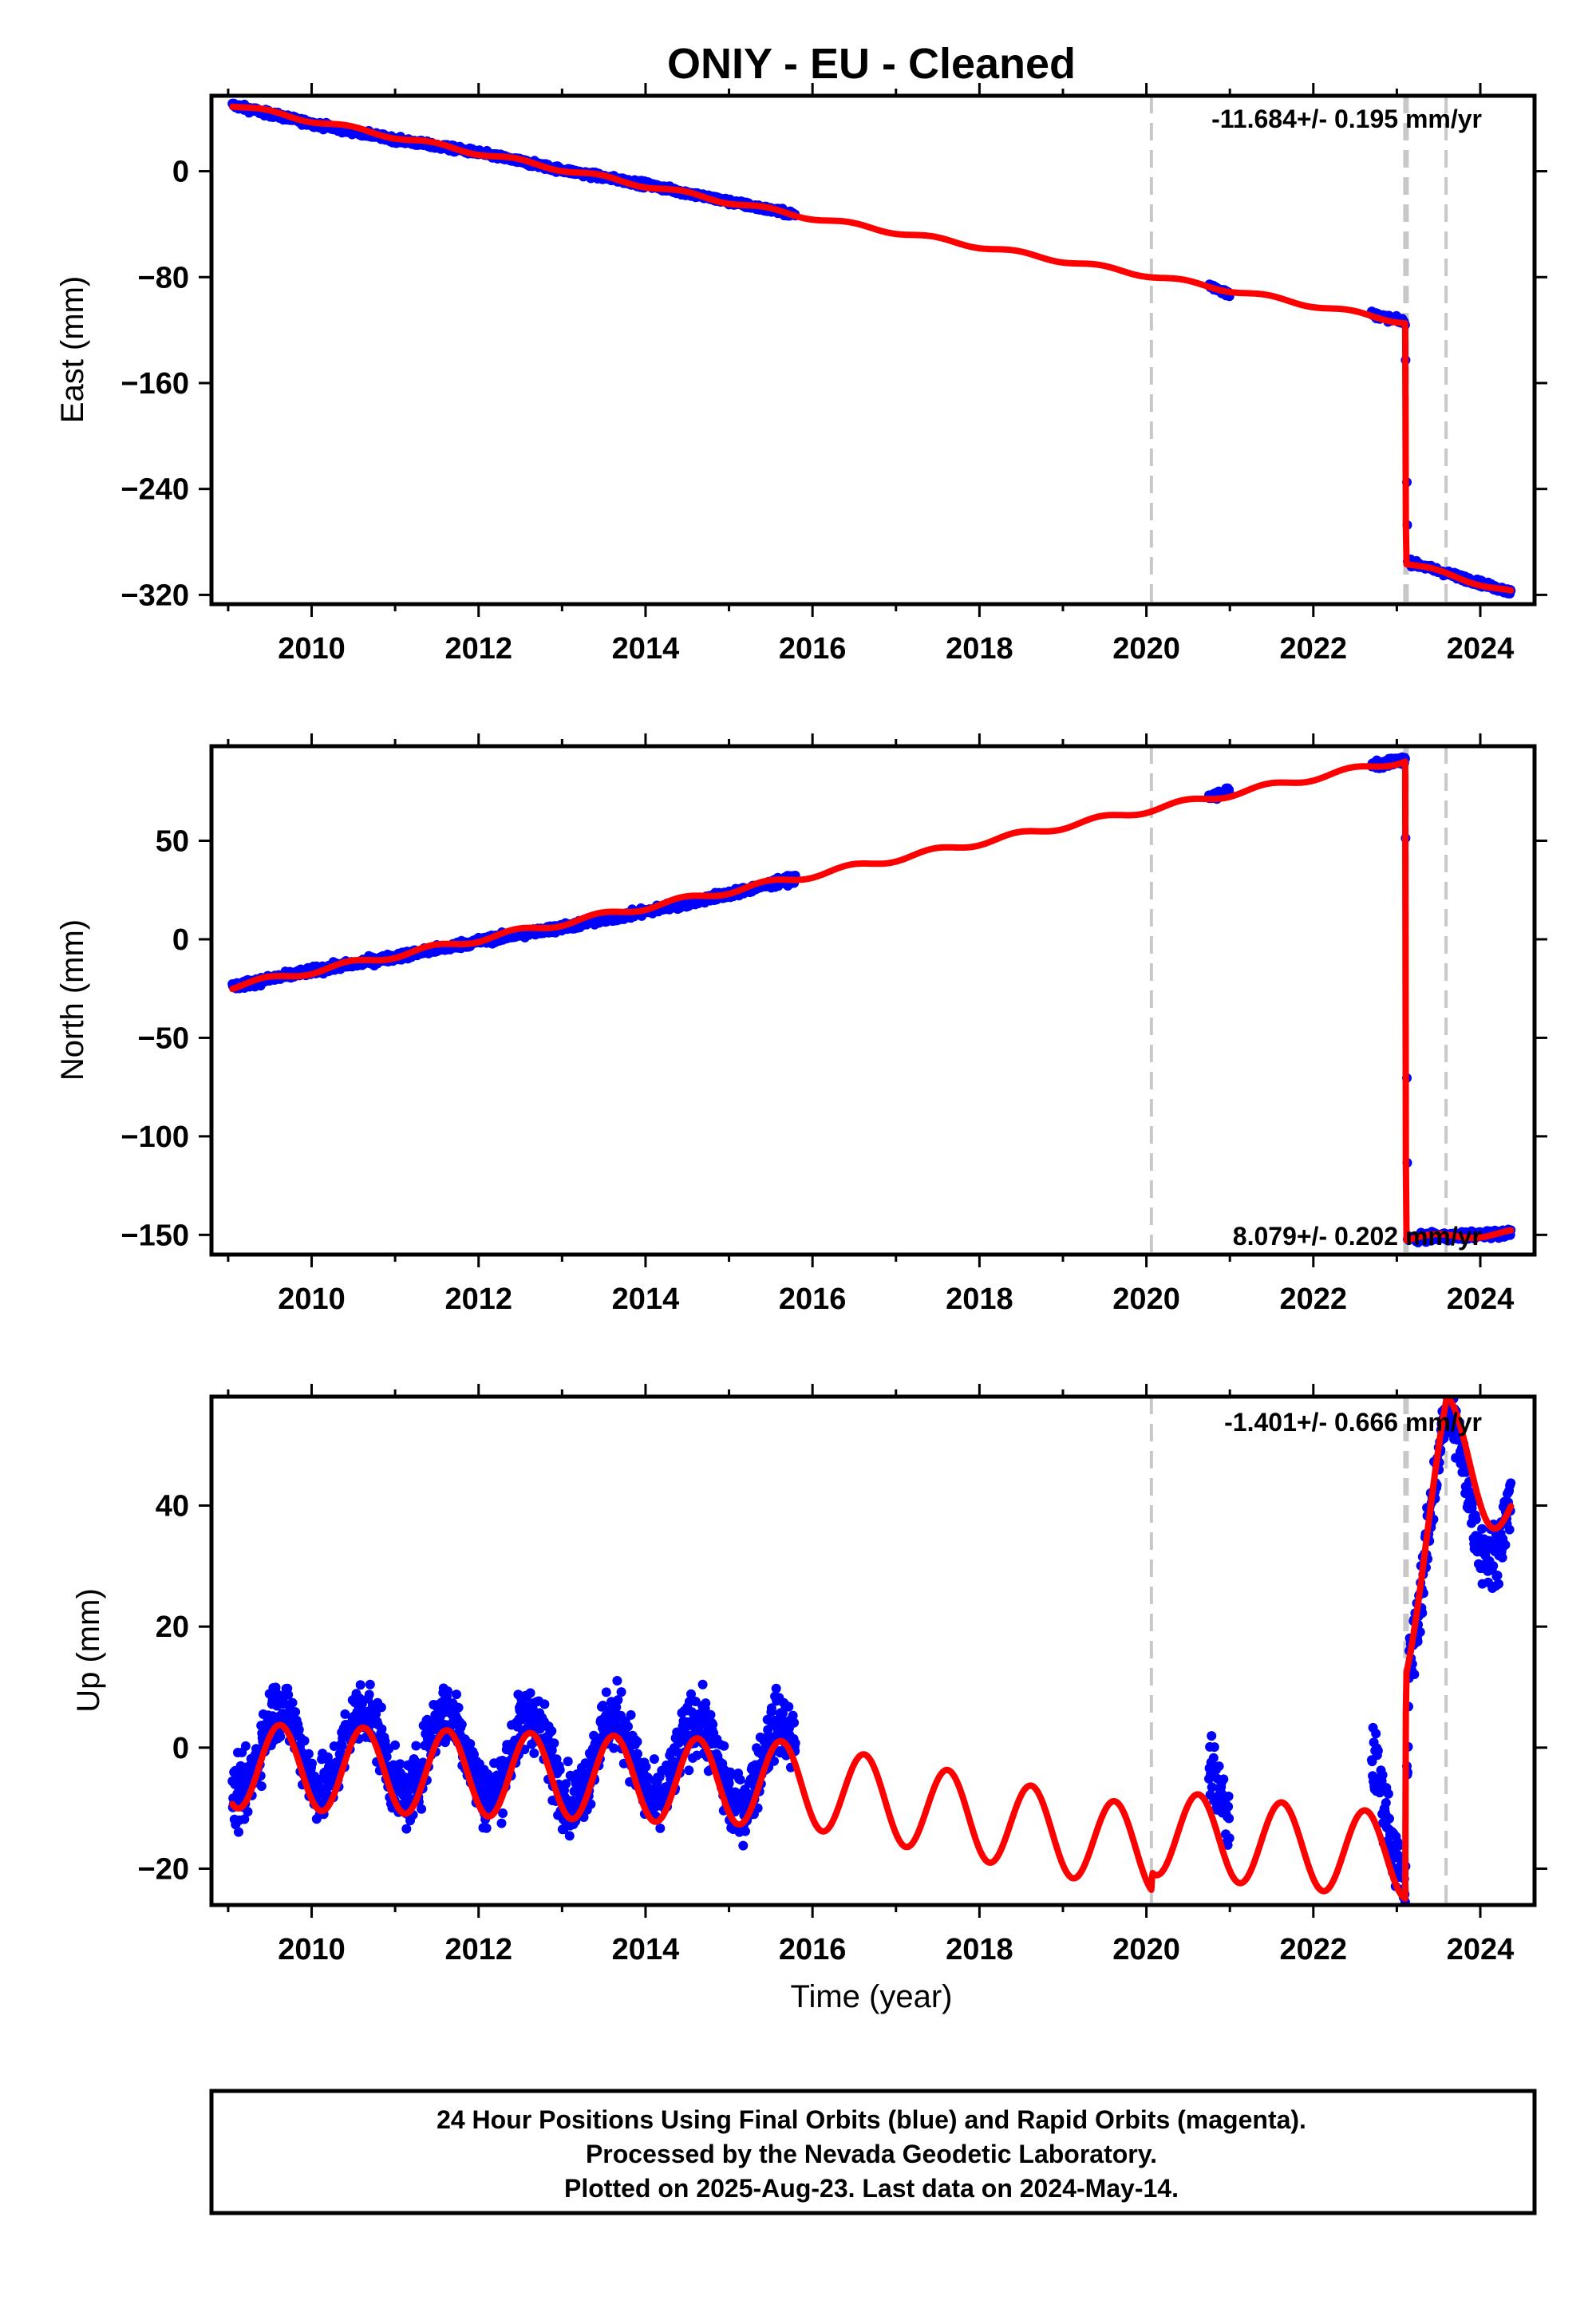 The image size is (1596, 2316). Describe the element at coordinates (1146, 649) in the screenshot. I see `x-tick-label: 2020` at that location.